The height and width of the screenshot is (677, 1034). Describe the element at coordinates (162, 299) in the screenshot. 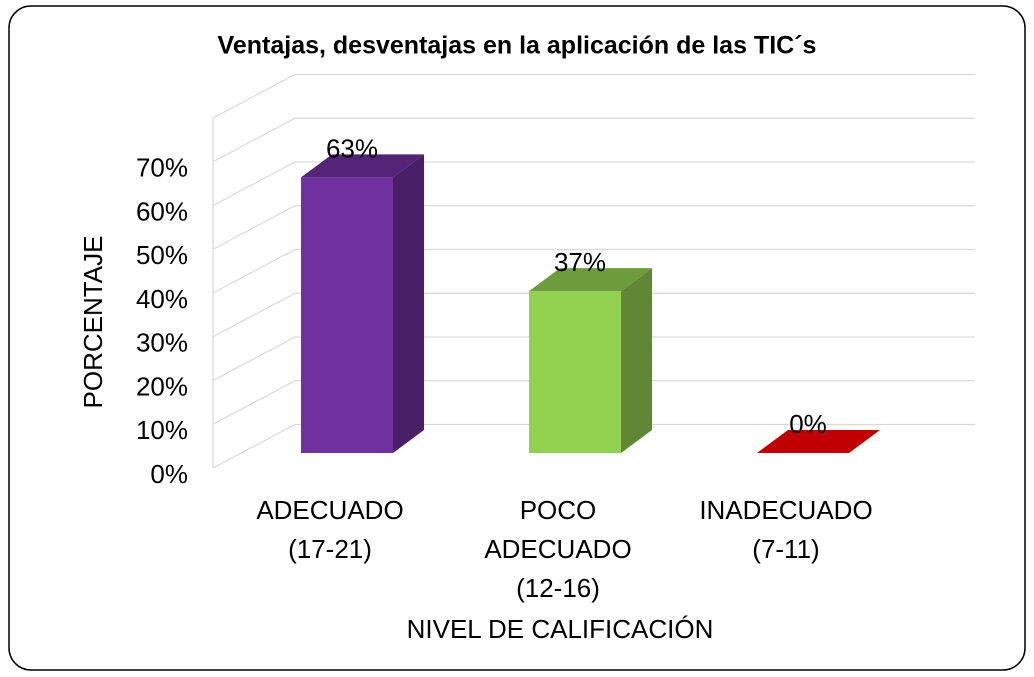

I see `y-tick-label: 40%` at that location.